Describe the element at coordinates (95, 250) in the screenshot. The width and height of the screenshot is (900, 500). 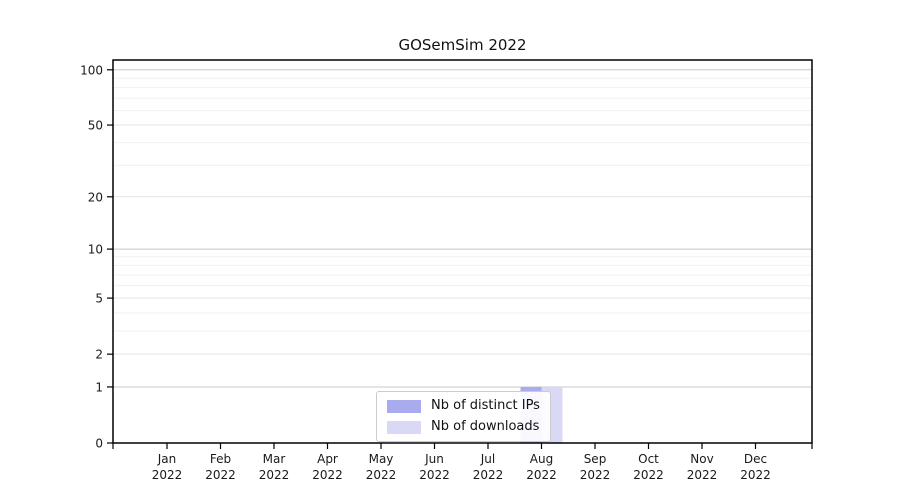
I see `y-tick-label: 10` at that location.